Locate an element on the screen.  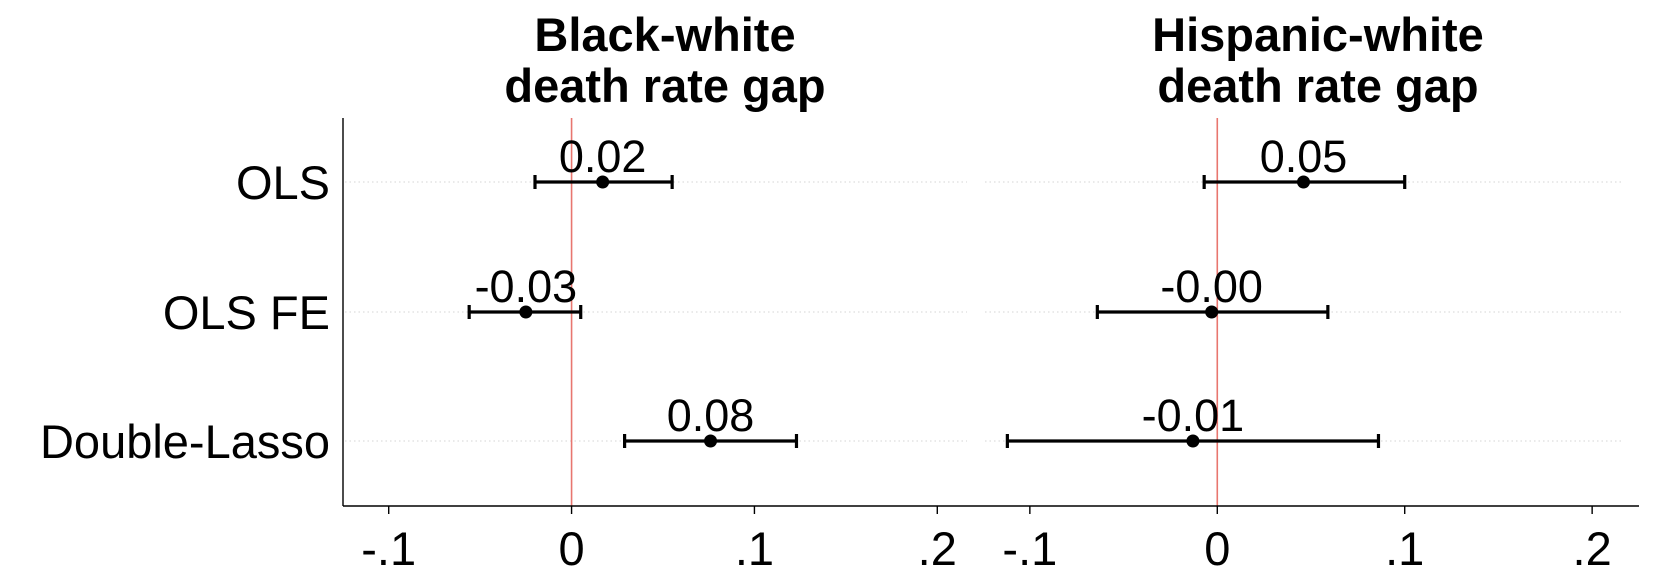
data-label: 0.05 is located at coordinates (1304, 156).